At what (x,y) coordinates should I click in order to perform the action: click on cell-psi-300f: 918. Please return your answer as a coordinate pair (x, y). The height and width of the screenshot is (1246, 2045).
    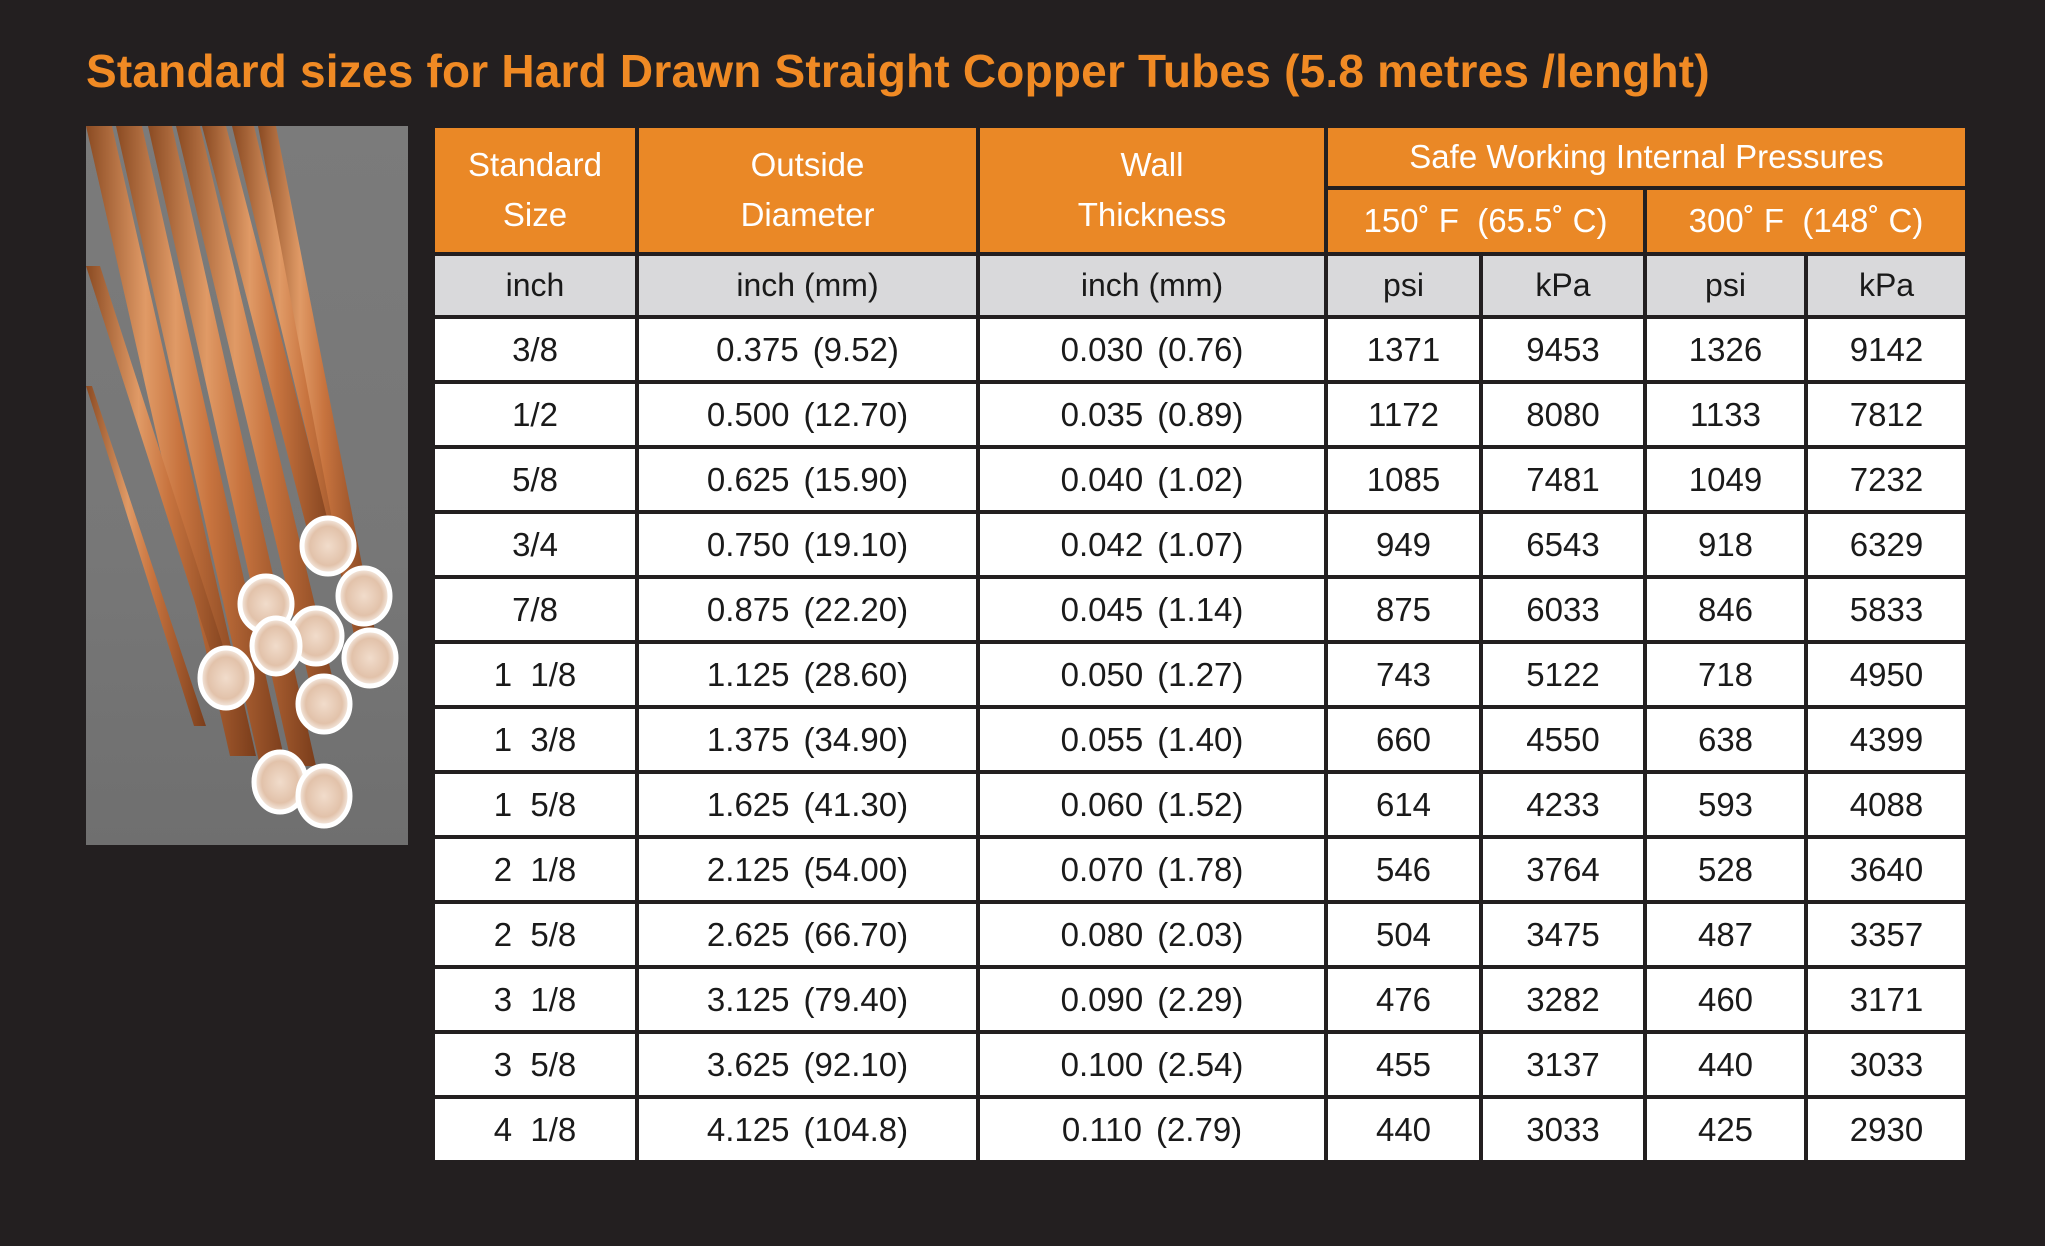
    Looking at the image, I should click on (1725, 544).